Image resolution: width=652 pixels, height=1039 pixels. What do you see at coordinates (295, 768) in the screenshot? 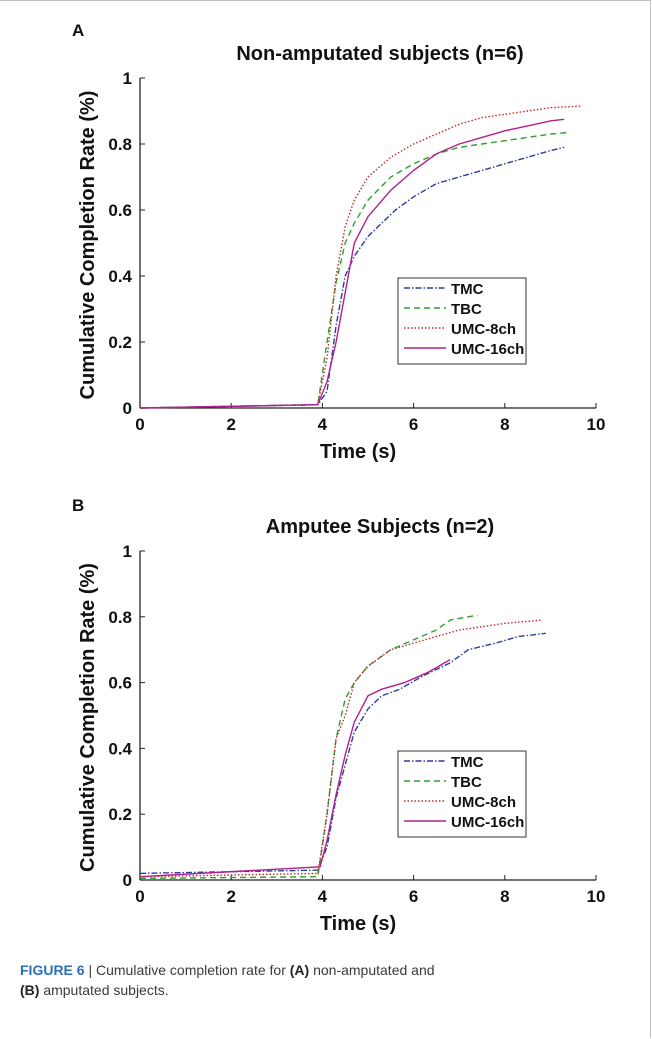
I see `series-line-umc-16ch` at bounding box center [295, 768].